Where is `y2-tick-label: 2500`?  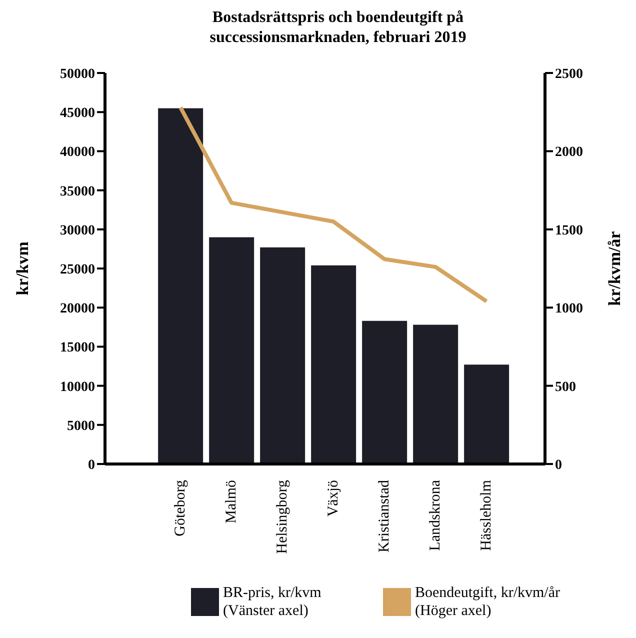 y2-tick-label: 2500 is located at coordinates (569, 74).